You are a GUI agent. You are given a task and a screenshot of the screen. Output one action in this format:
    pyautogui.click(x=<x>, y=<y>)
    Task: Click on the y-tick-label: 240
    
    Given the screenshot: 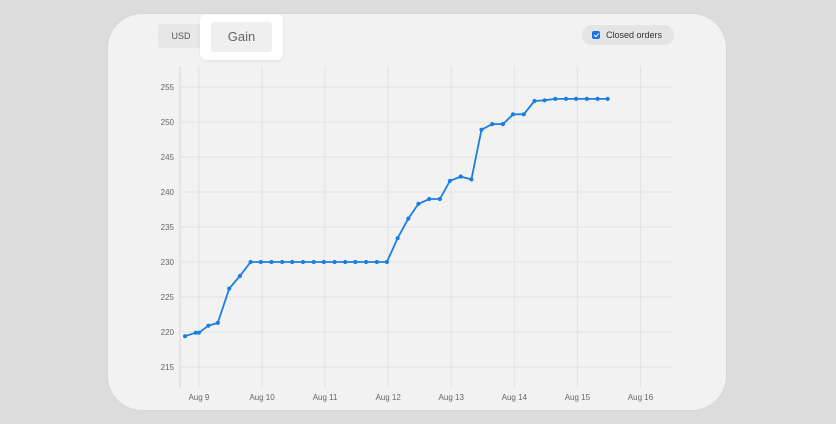 What is the action you would take?
    pyautogui.click(x=168, y=192)
    